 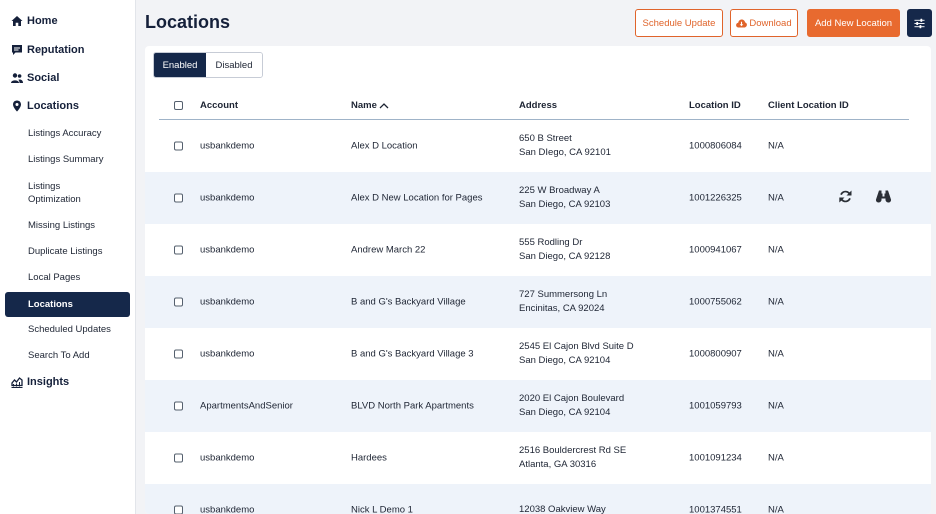 What do you see at coordinates (565, 360) in the screenshot?
I see `address-line-2: San Diego, CA 92104` at bounding box center [565, 360].